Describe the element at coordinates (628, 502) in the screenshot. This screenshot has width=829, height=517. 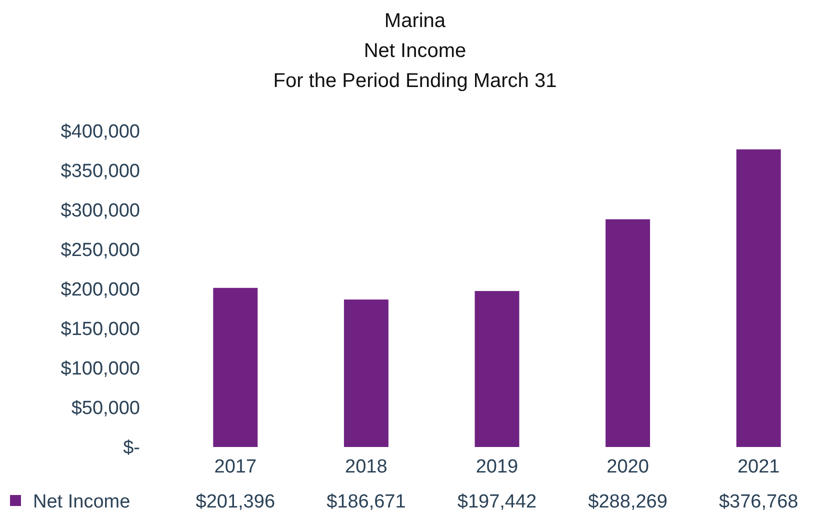
I see `data-label: $288,269` at that location.